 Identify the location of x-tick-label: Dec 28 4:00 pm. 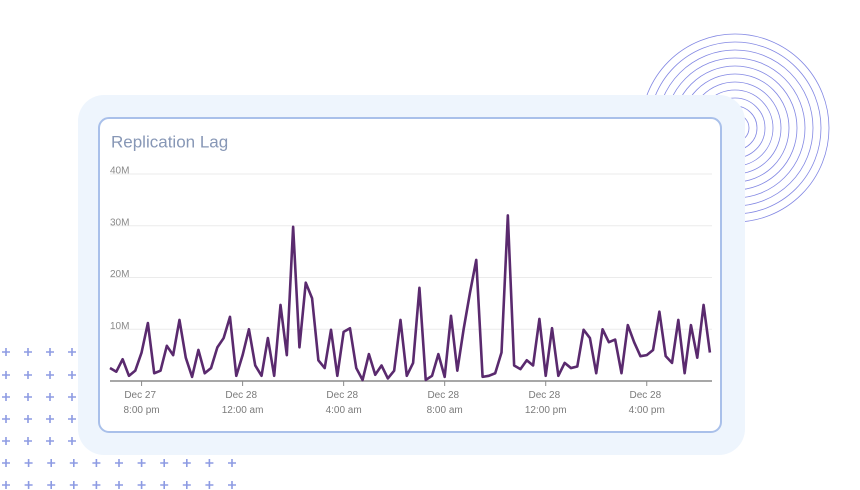
(647, 403).